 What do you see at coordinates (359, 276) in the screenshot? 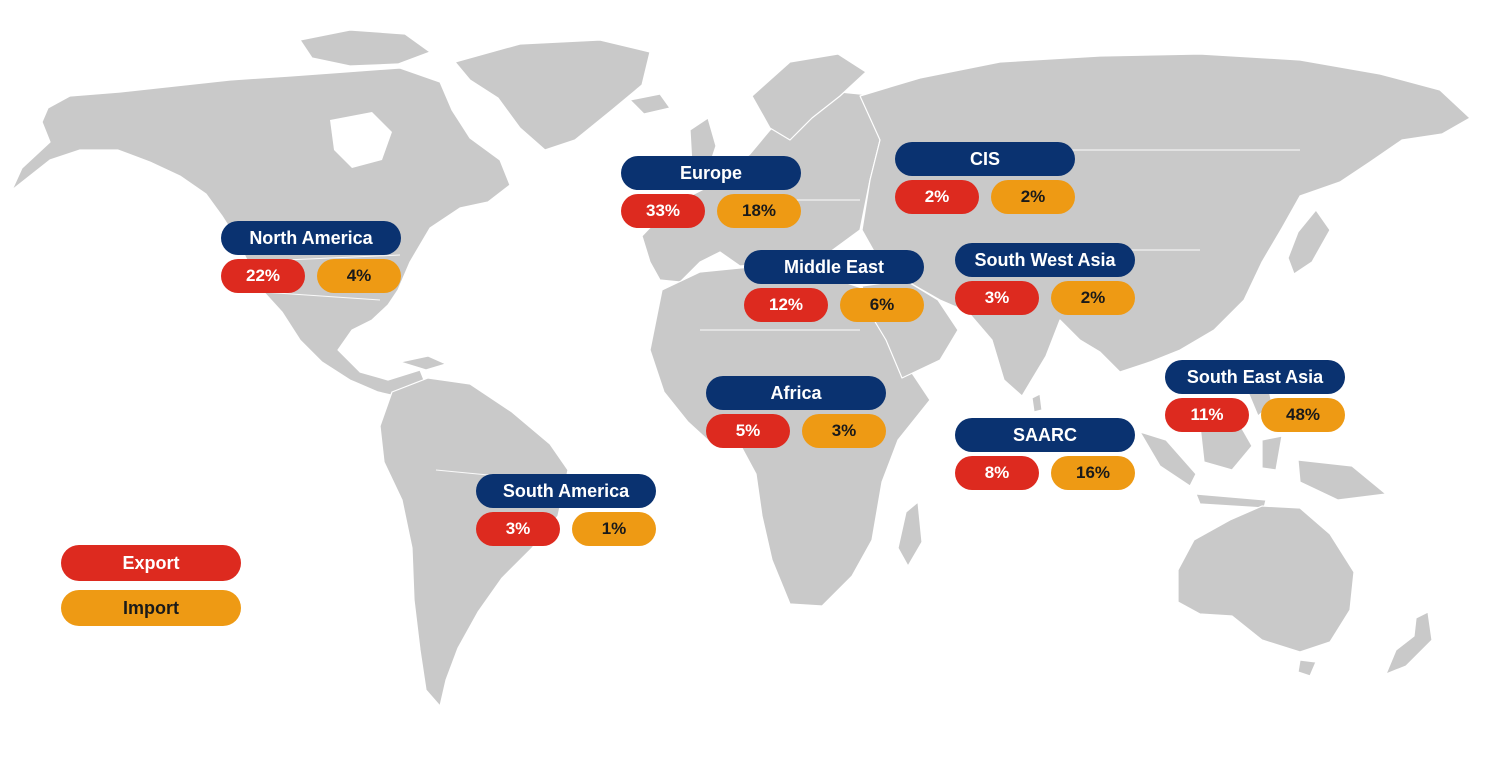
I see `import-value-badge: 4%` at bounding box center [359, 276].